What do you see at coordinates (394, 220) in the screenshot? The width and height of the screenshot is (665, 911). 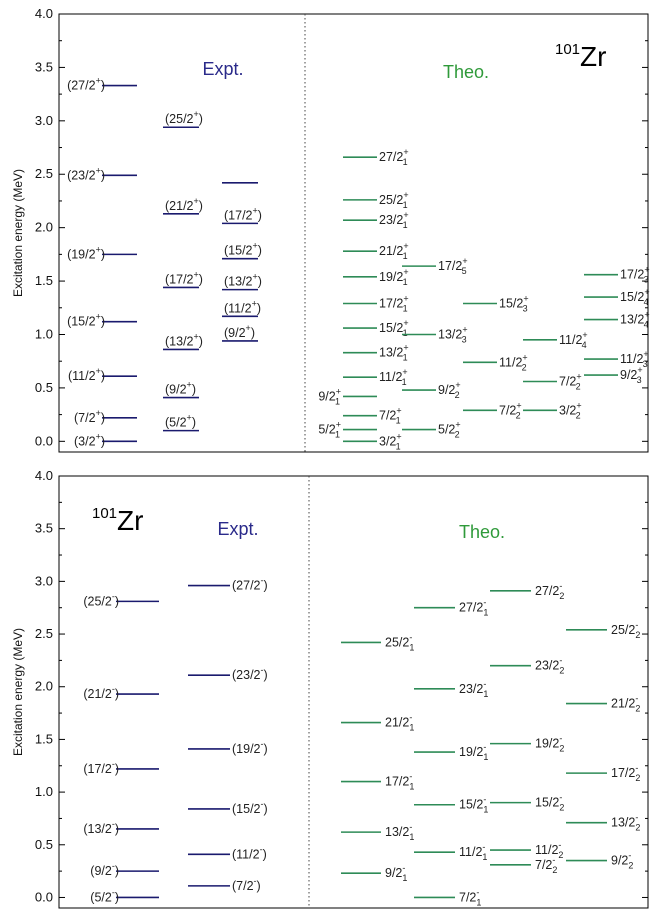 I see `theo-level-label: 23/2+ 1` at bounding box center [394, 220].